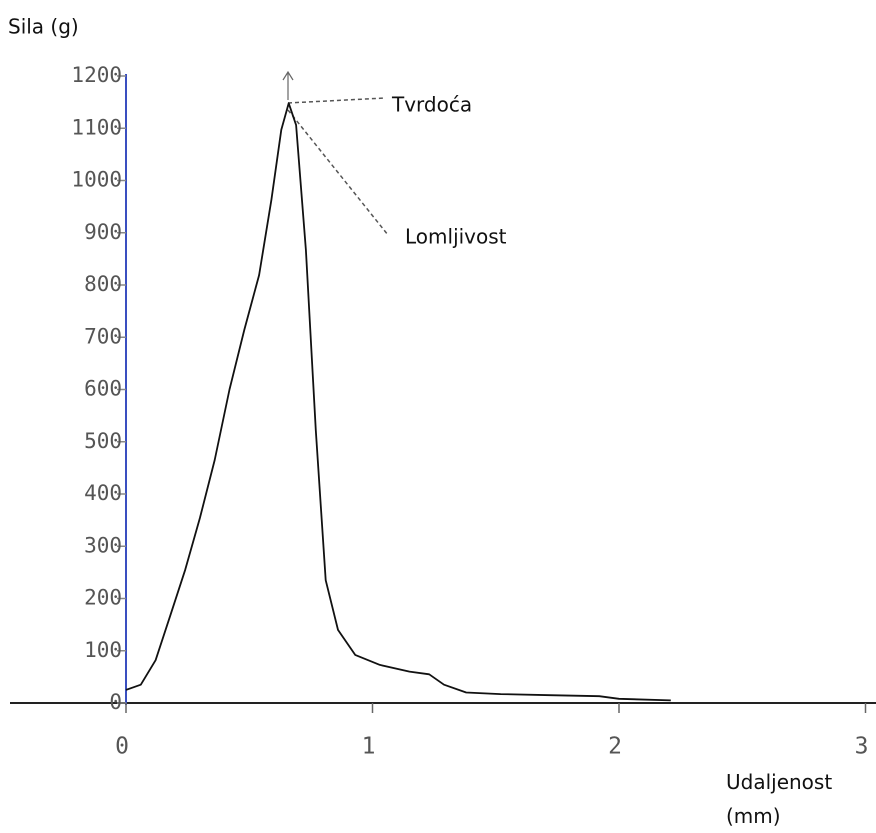 This screenshot has width=876, height=833. I want to click on x-axis-label: Udaljenost (mm), so click(779, 799).